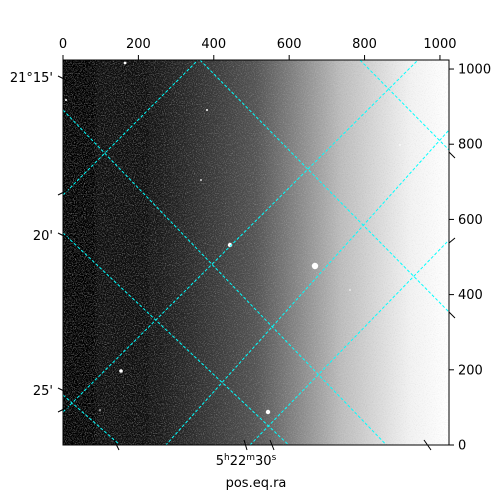 The width and height of the screenshot is (500, 500). Describe the element at coordinates (213, 44) in the screenshot. I see `x-tick-label: 400` at that location.